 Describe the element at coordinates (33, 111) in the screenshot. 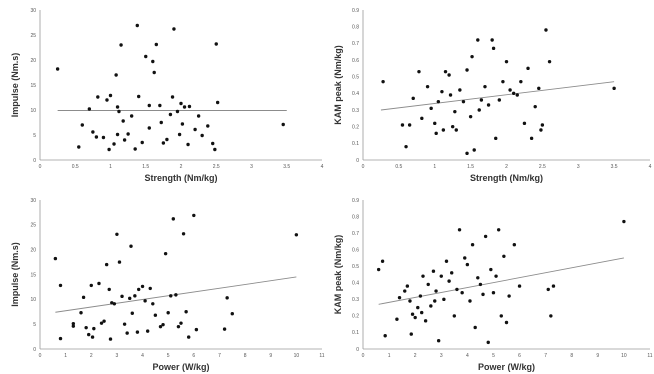

I see `y-tick-label: 10` at that location.